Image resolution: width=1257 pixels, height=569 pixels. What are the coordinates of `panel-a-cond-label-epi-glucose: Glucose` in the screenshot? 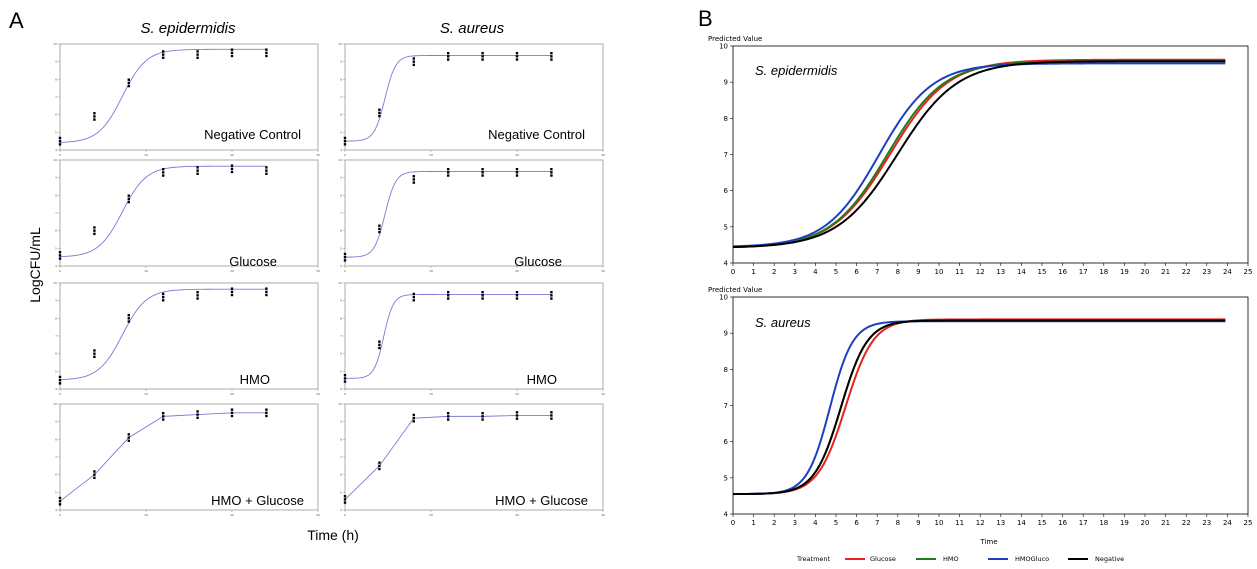 It's located at (253, 261).